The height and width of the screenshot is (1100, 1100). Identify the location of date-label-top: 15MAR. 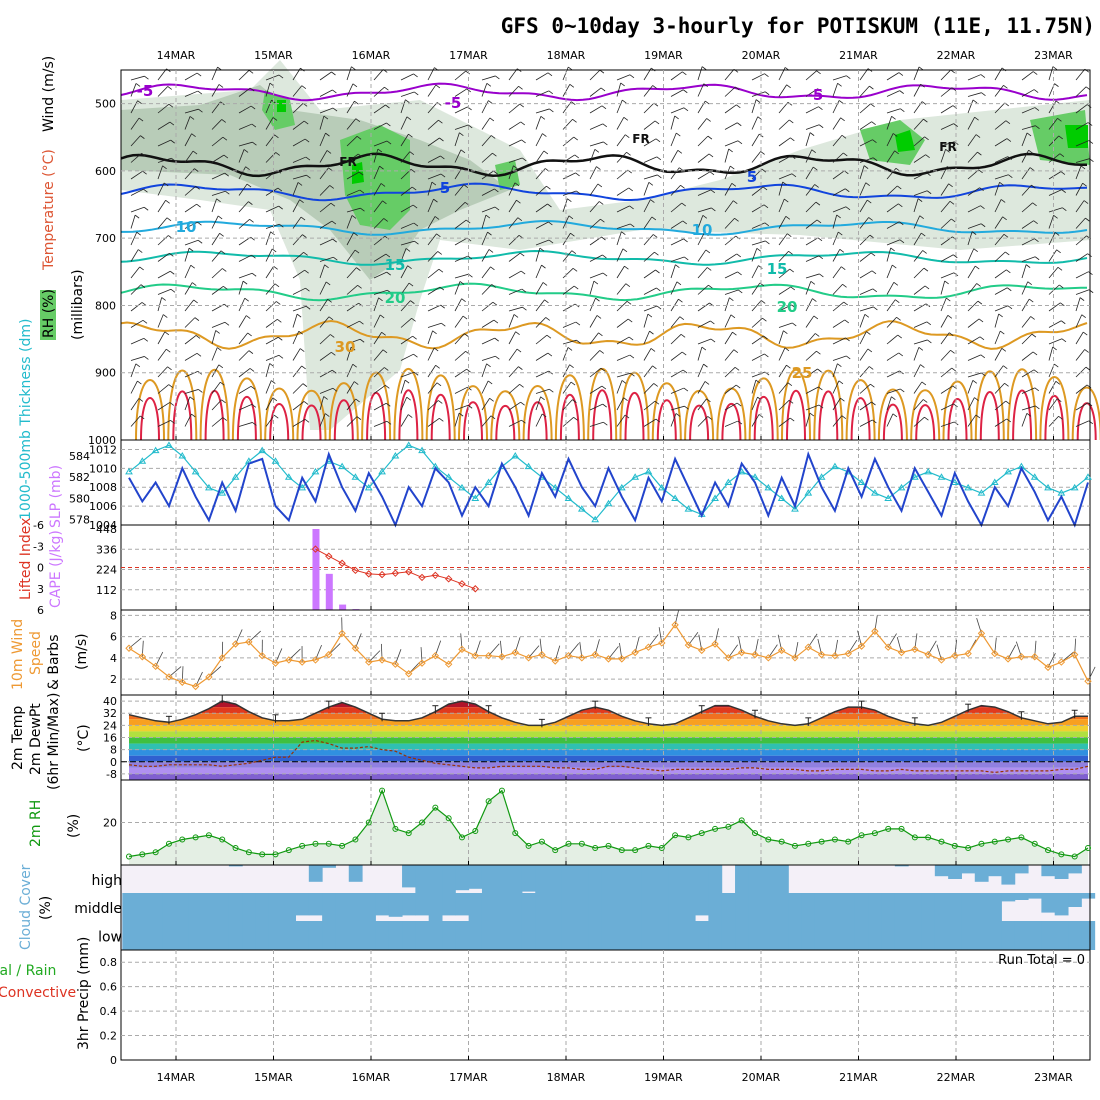
(273, 55).